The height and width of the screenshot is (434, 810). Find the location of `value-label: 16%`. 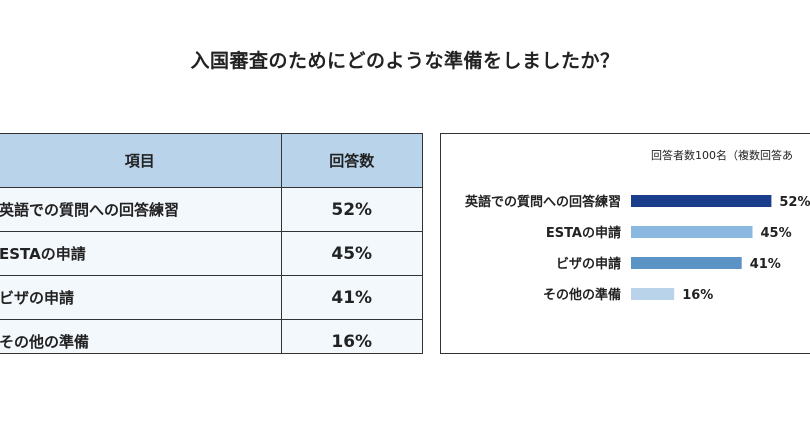

value-label: 16% is located at coordinates (697, 295).